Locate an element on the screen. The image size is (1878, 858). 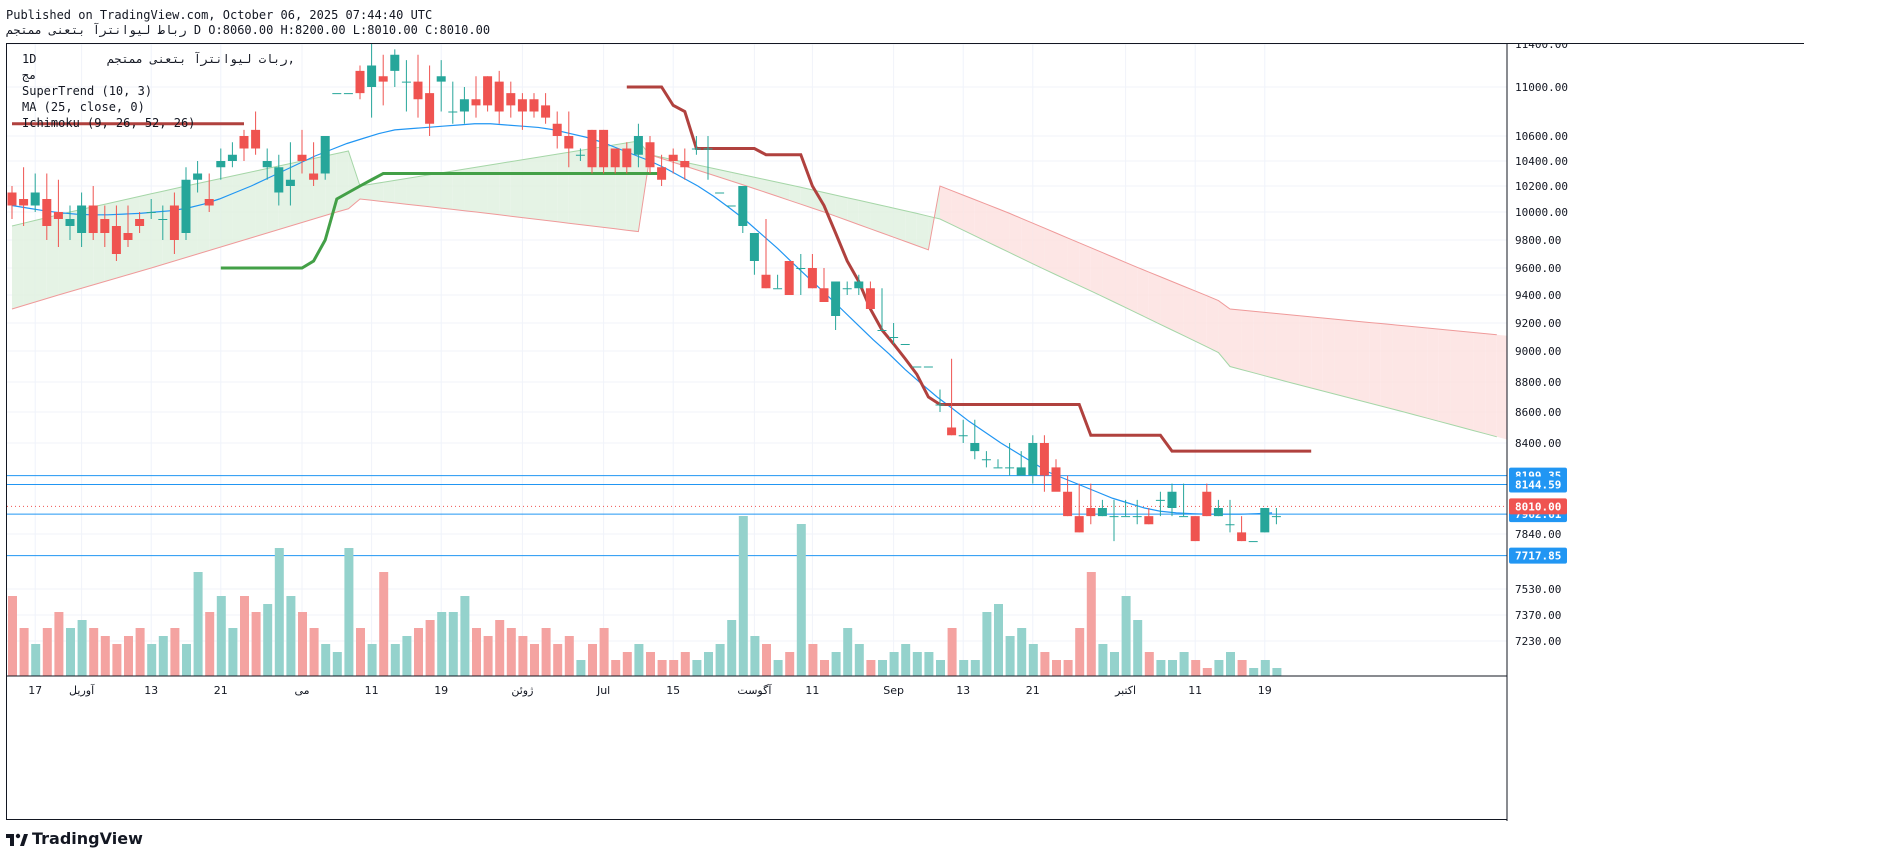
legend-supertrend: SuperTrend (10, 3) is located at coordinates (87, 91).